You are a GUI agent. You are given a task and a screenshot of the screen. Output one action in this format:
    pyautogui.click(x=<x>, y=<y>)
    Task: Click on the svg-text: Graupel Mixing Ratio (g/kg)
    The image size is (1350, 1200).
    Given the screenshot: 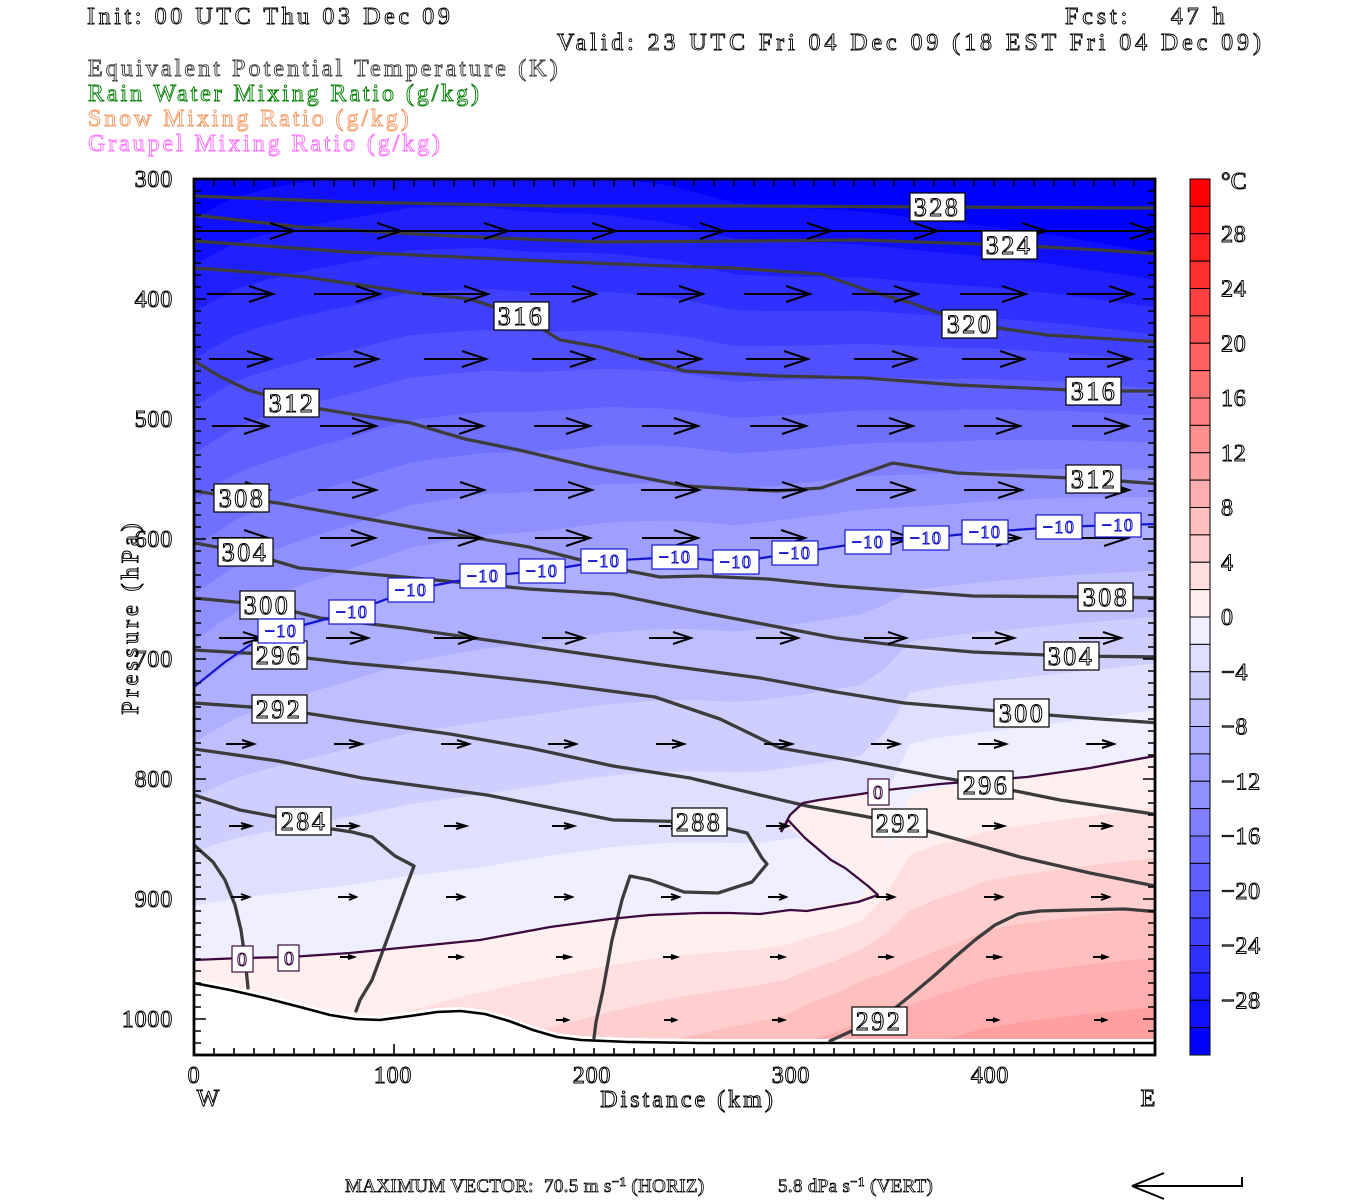 What is the action you would take?
    pyautogui.click(x=265, y=144)
    